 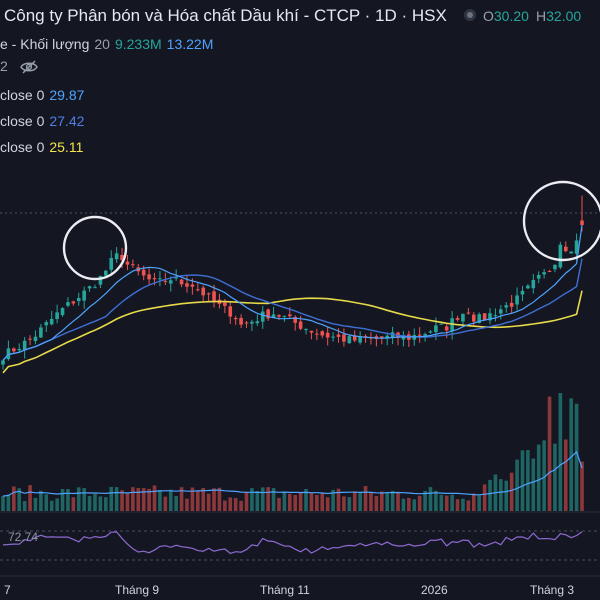 I want to click on ma-legend-1: close 0 29.87, so click(x=44, y=95).